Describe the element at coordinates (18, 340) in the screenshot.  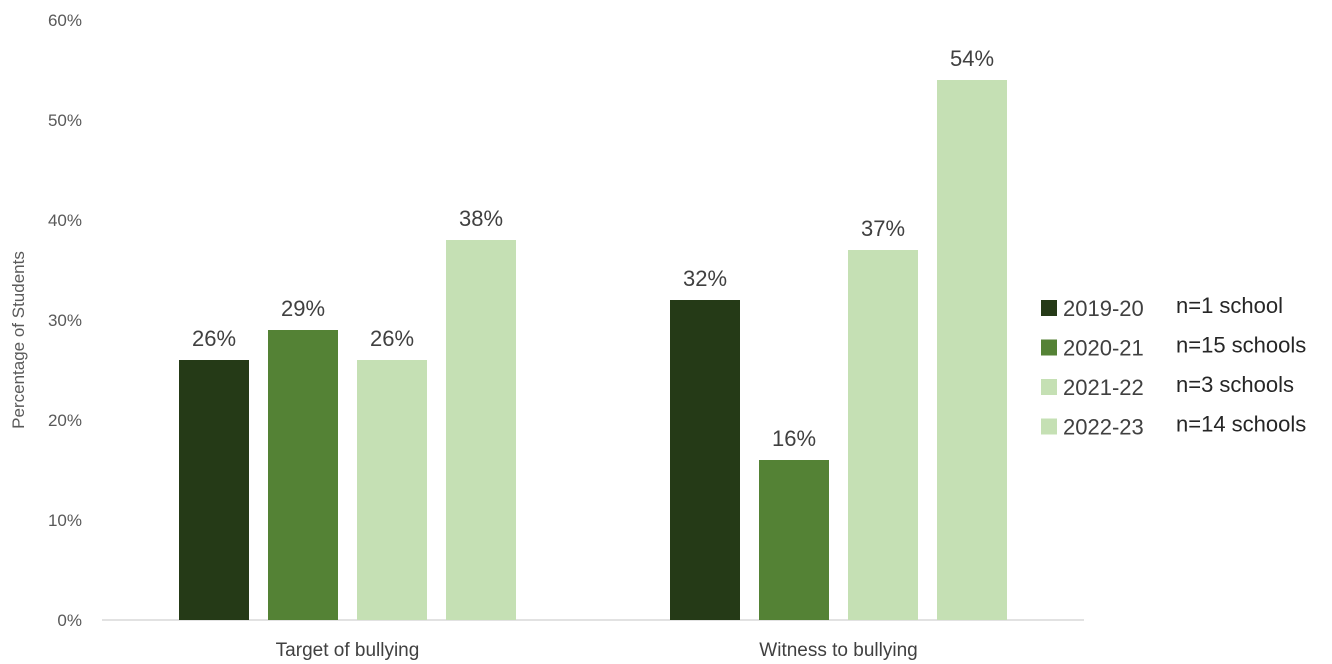
I see `y-axis-title: Percentage of Students` at that location.